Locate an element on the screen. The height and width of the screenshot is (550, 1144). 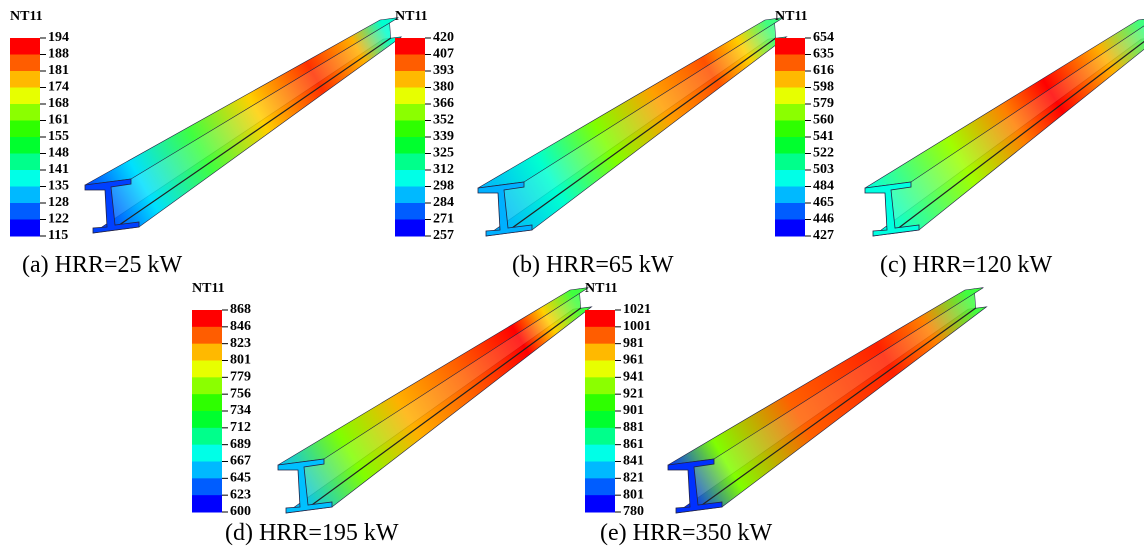
legend-value: 823 is located at coordinates (240, 343).